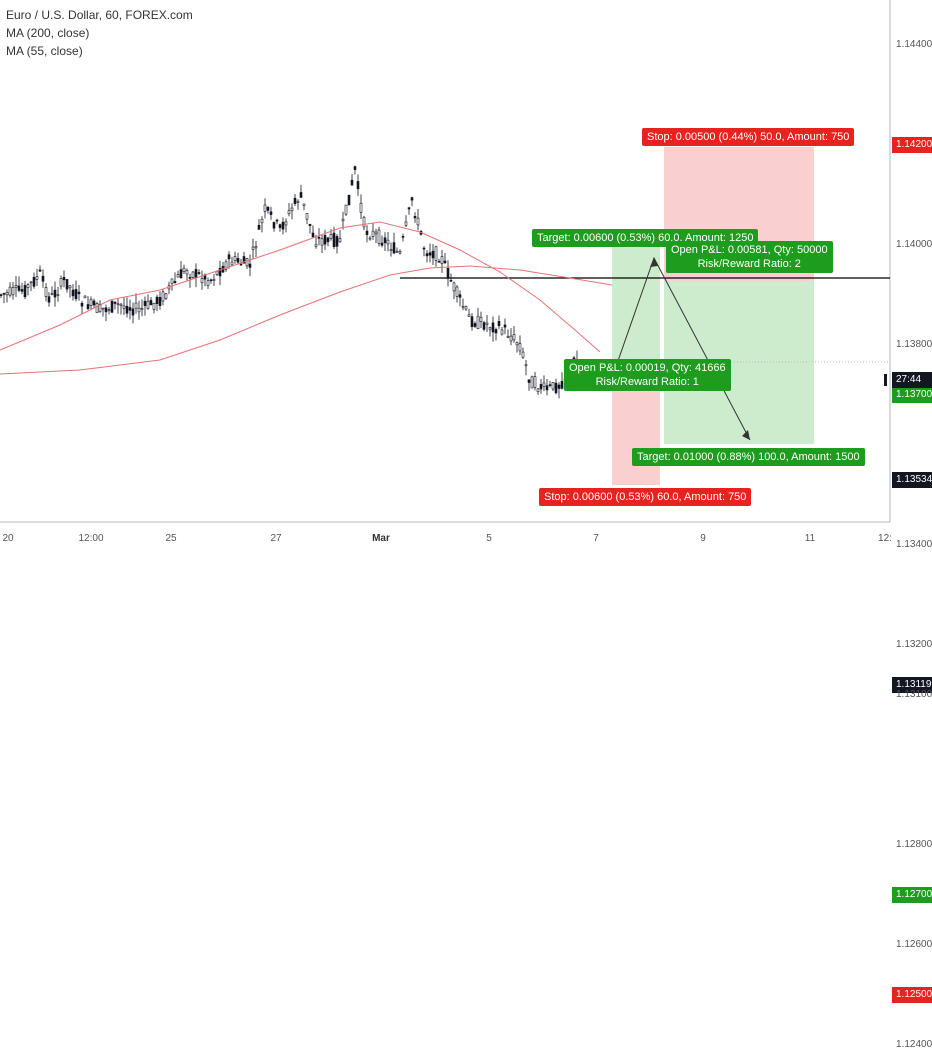  What do you see at coordinates (489, 538) in the screenshot?
I see `time-tick-label: 5` at bounding box center [489, 538].